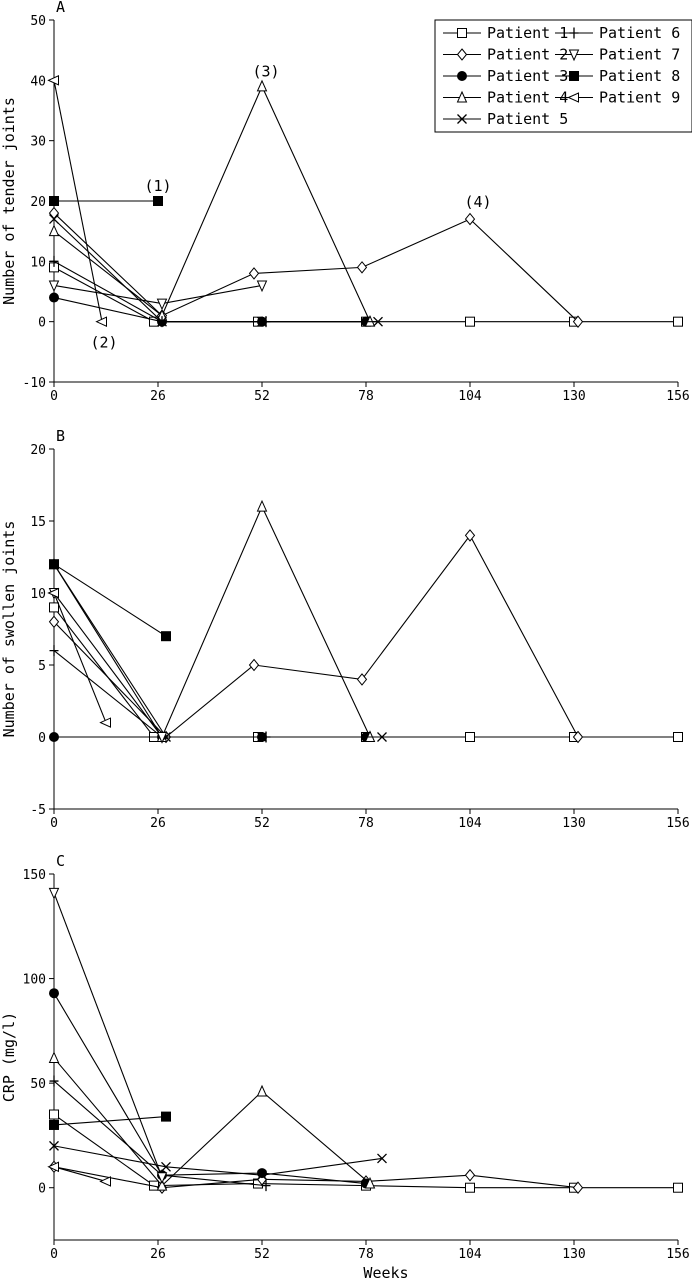 The height and width of the screenshot is (1280, 692). What do you see at coordinates (34, 383) in the screenshot?
I see `y-tick-label: -10` at bounding box center [34, 383].